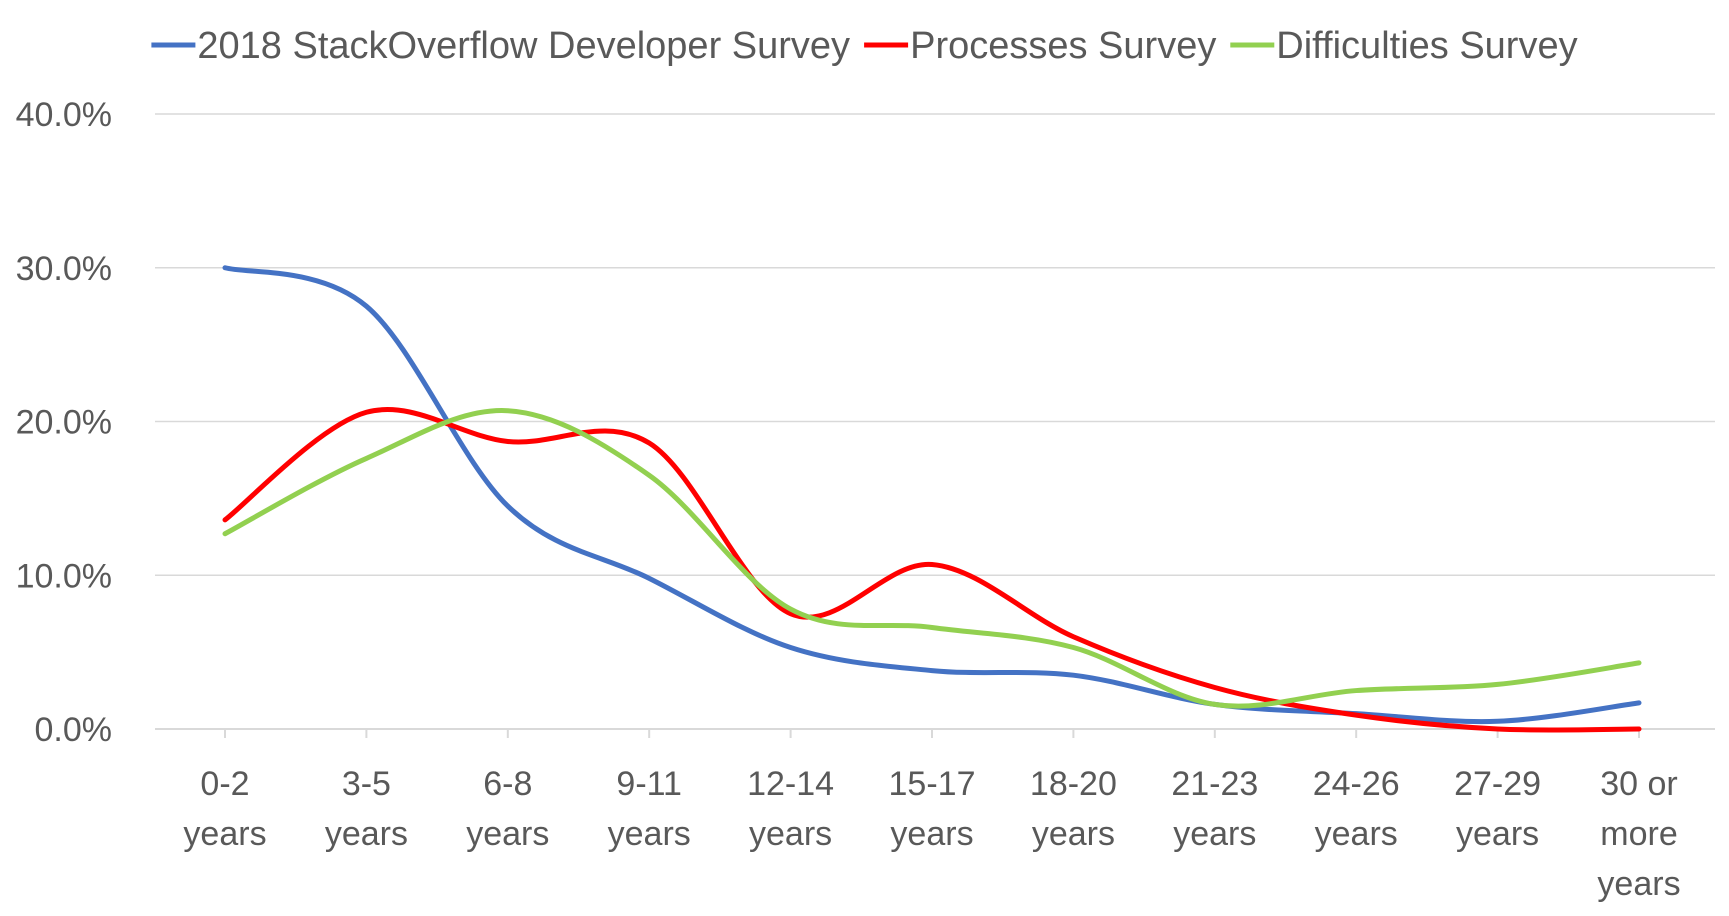  I want to click on x-tick-label-line: 27-29, so click(1497, 784).